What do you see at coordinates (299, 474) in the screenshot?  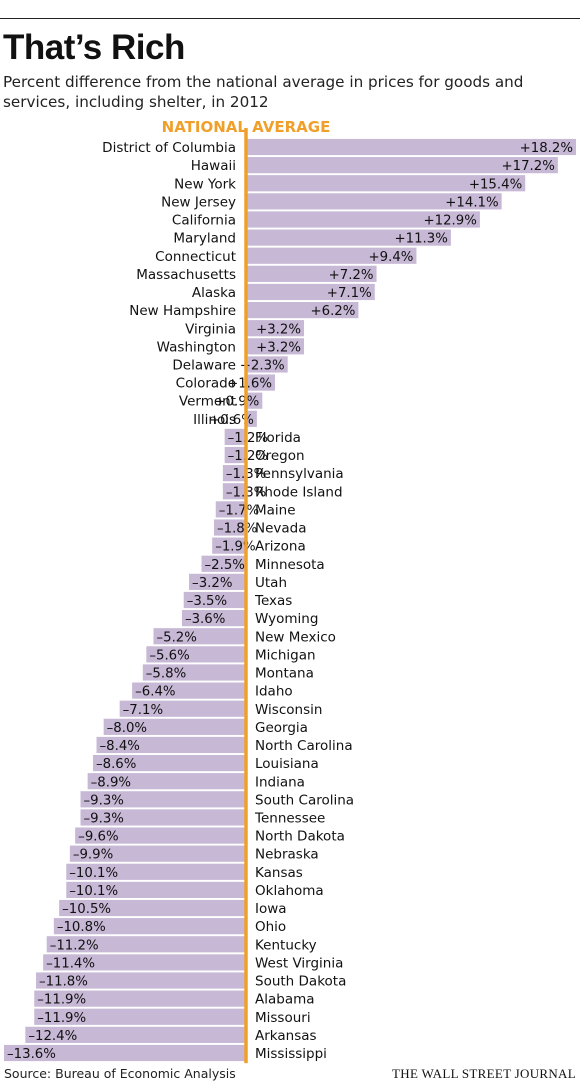 I see `state-label: Pennsylvania` at bounding box center [299, 474].